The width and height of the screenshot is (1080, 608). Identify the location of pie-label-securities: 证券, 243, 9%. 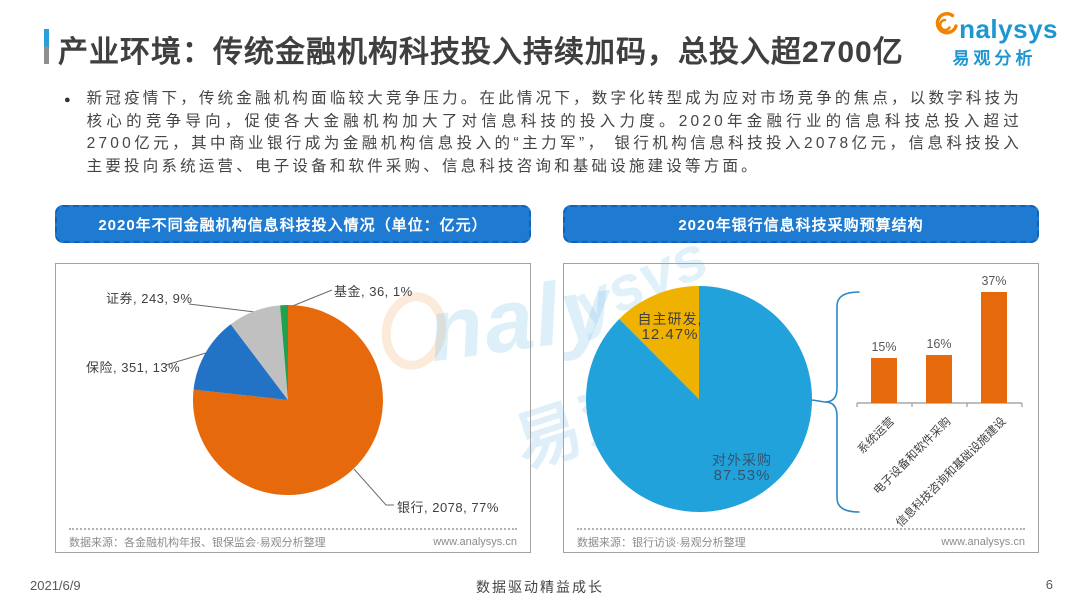
(149, 298).